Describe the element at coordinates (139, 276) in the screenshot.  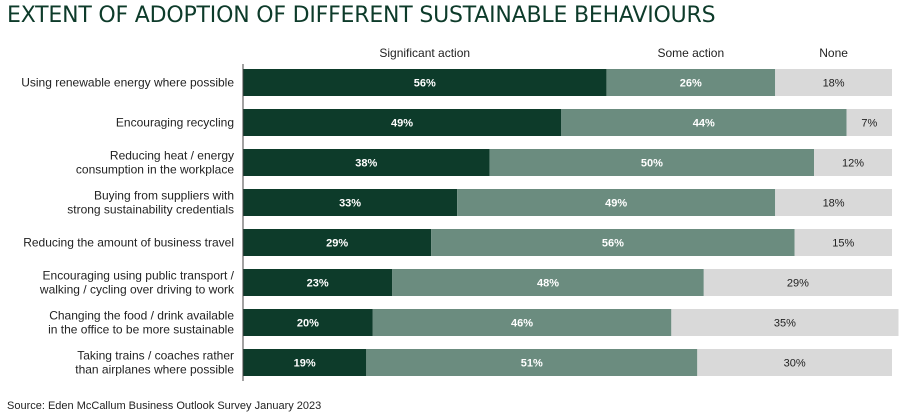
I see `category-label: Encouraging using public transport /` at that location.